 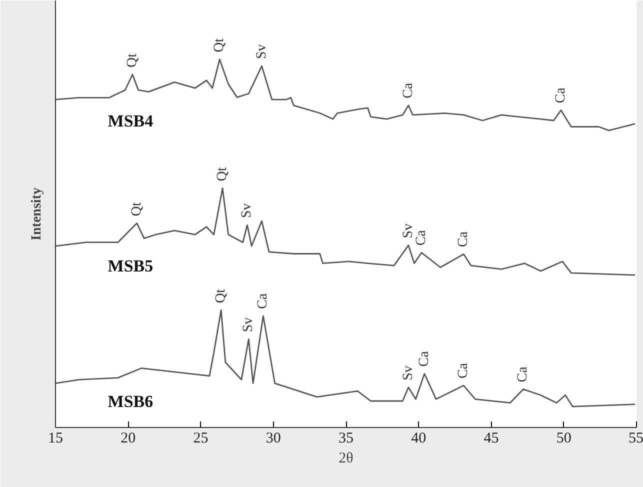 I want to click on x-tick-label: 50, so click(x=564, y=438).